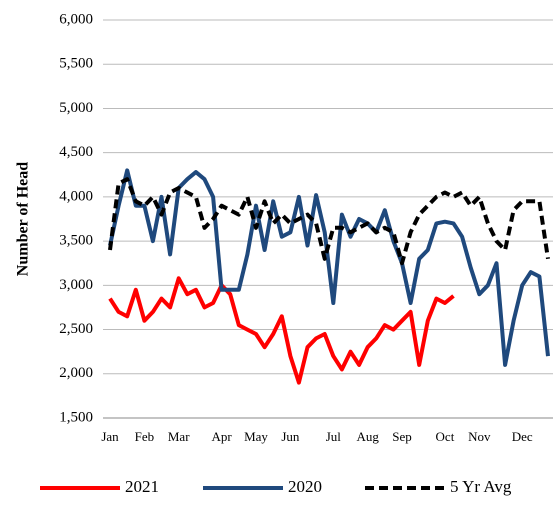 The height and width of the screenshot is (506, 555). Describe the element at coordinates (76, 285) in the screenshot. I see `y-tick-label: 3,000` at that location.